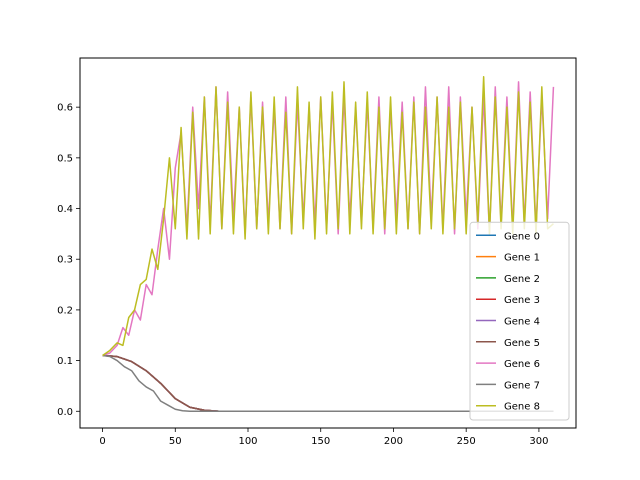  Describe the element at coordinates (393, 441) in the screenshot. I see `x-tick-label: 200` at that location.